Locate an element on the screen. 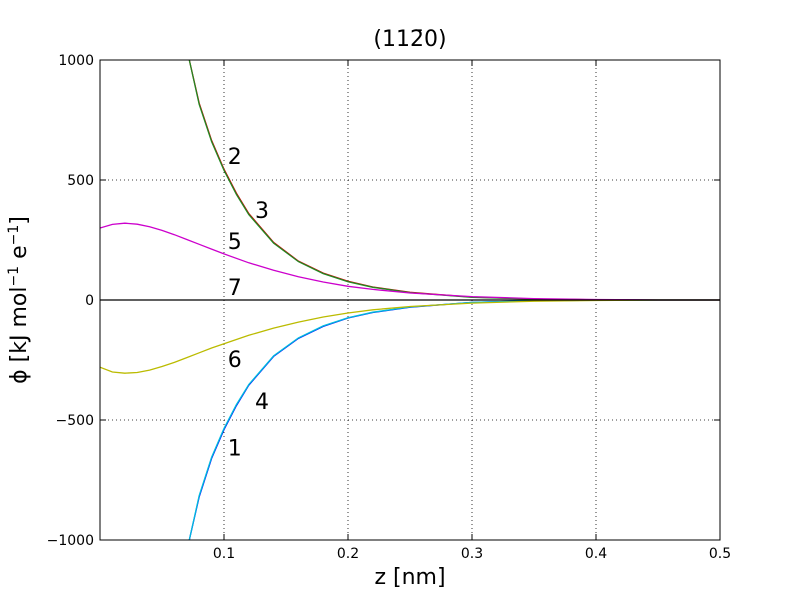 The height and width of the screenshot is (600, 800). curve-label-4: 4 is located at coordinates (262, 402).